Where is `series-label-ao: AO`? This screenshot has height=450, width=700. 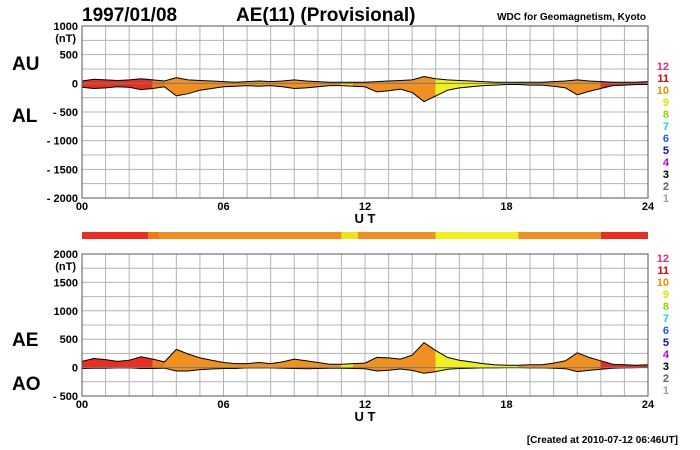 series-label-ao: AO is located at coordinates (26, 384).